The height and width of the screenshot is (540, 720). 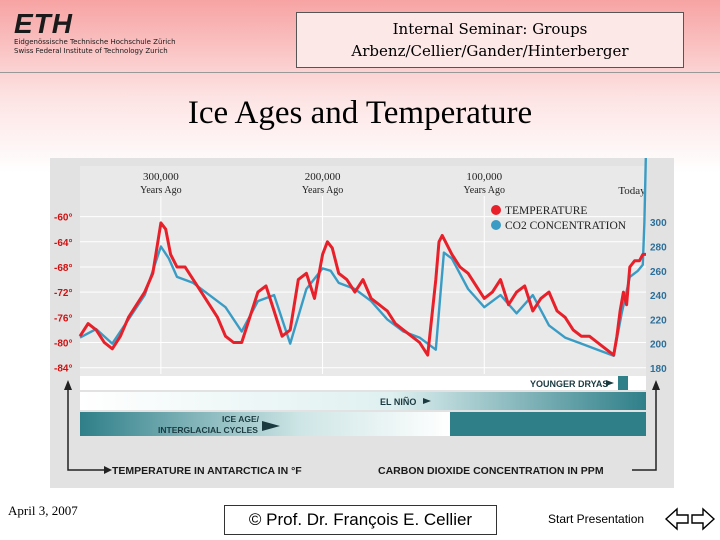 What do you see at coordinates (363, 401) in the screenshot?
I see `el-nino-bar` at bounding box center [363, 401].